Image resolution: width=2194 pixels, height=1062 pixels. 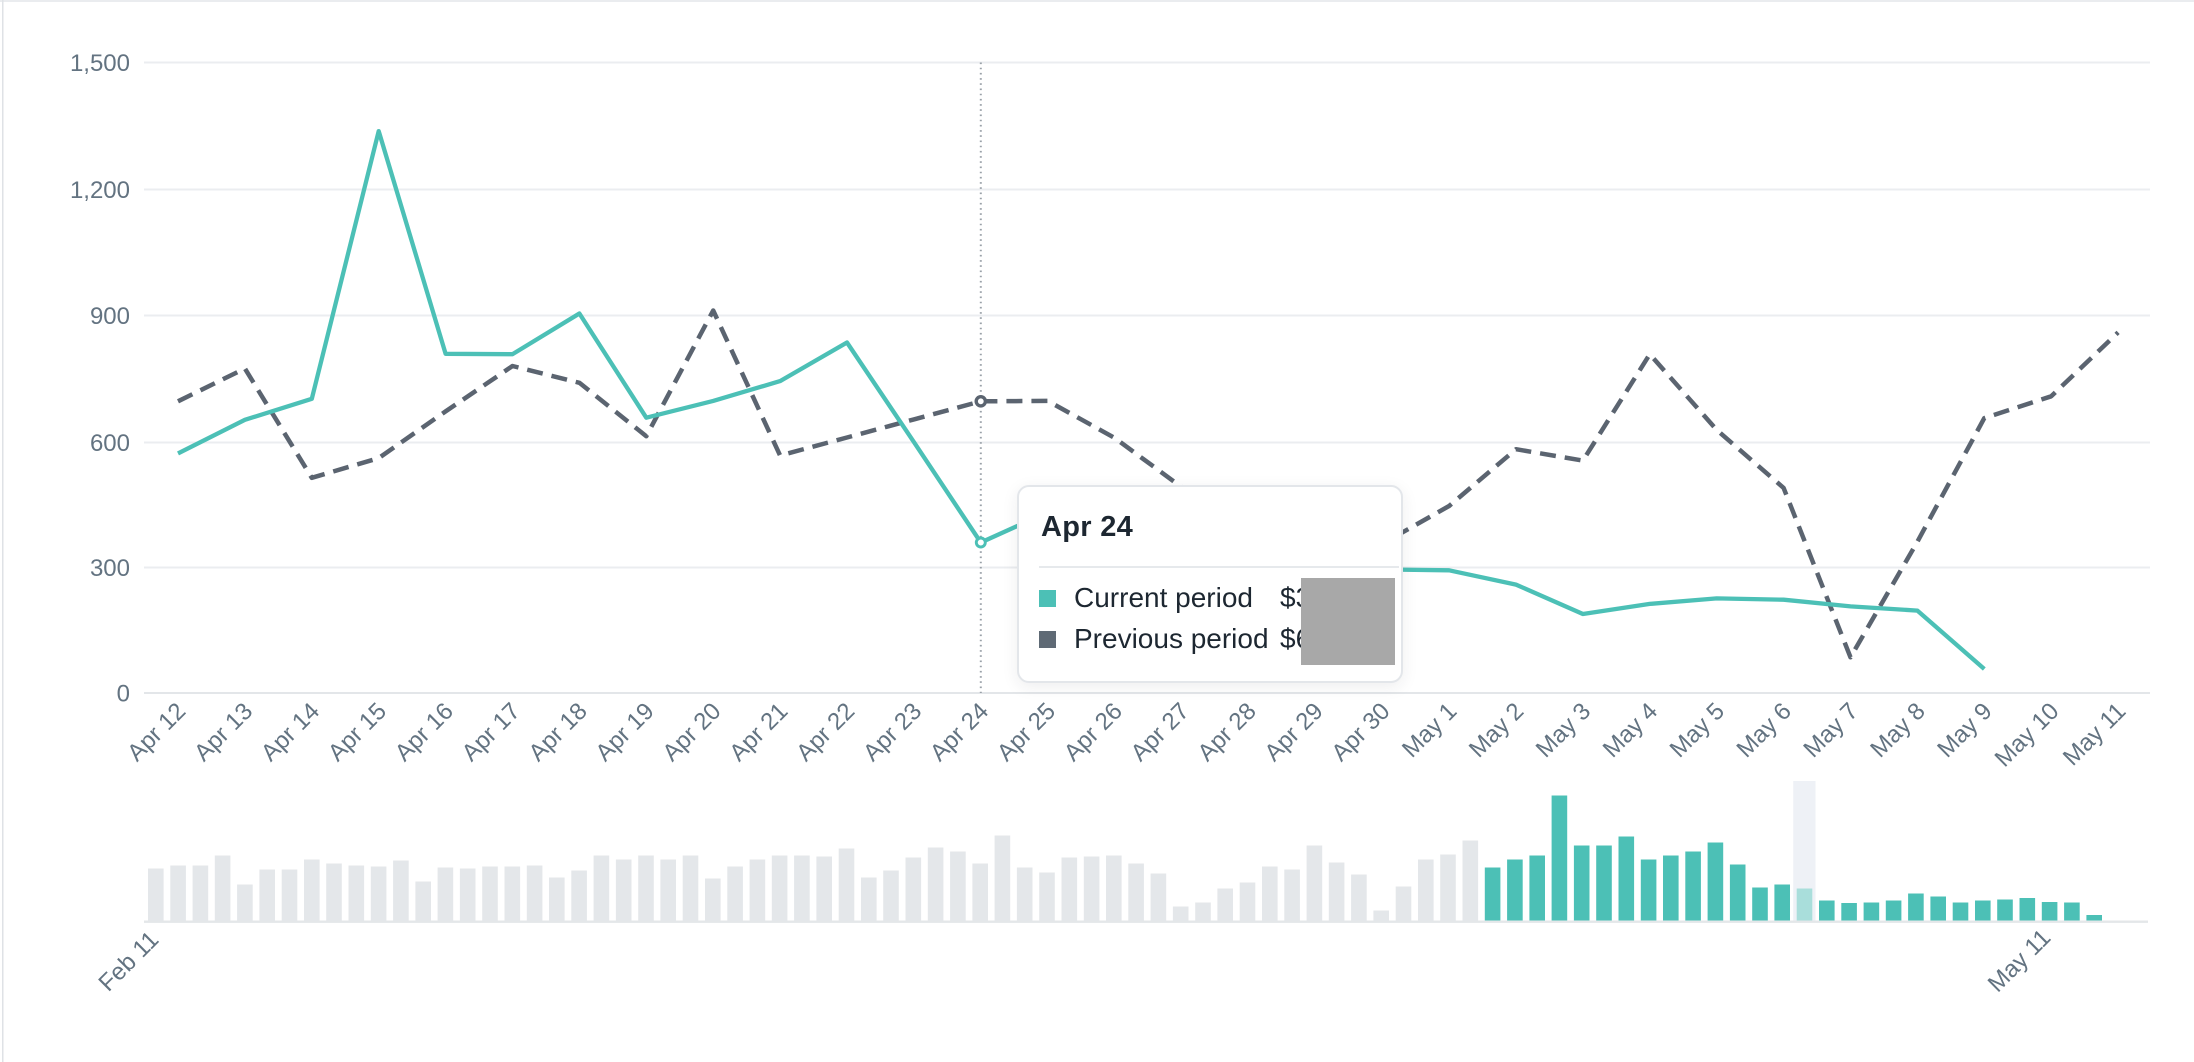 What do you see at coordinates (825, 732) in the screenshot?
I see `svg-text: Apr 22` at bounding box center [825, 732].